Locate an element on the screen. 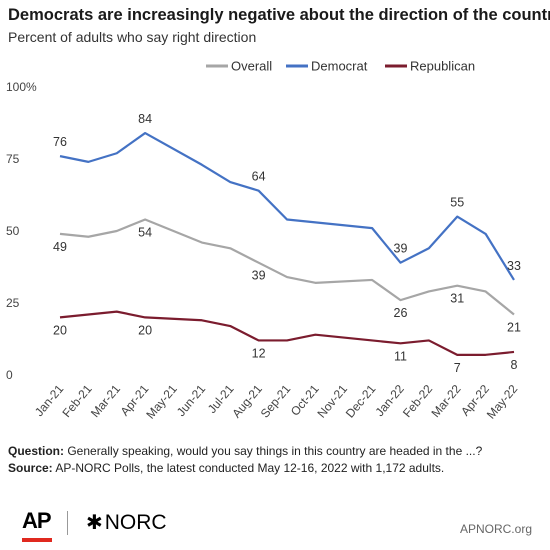 This screenshot has width=550, height=550. data-label: 55 is located at coordinates (457, 203).